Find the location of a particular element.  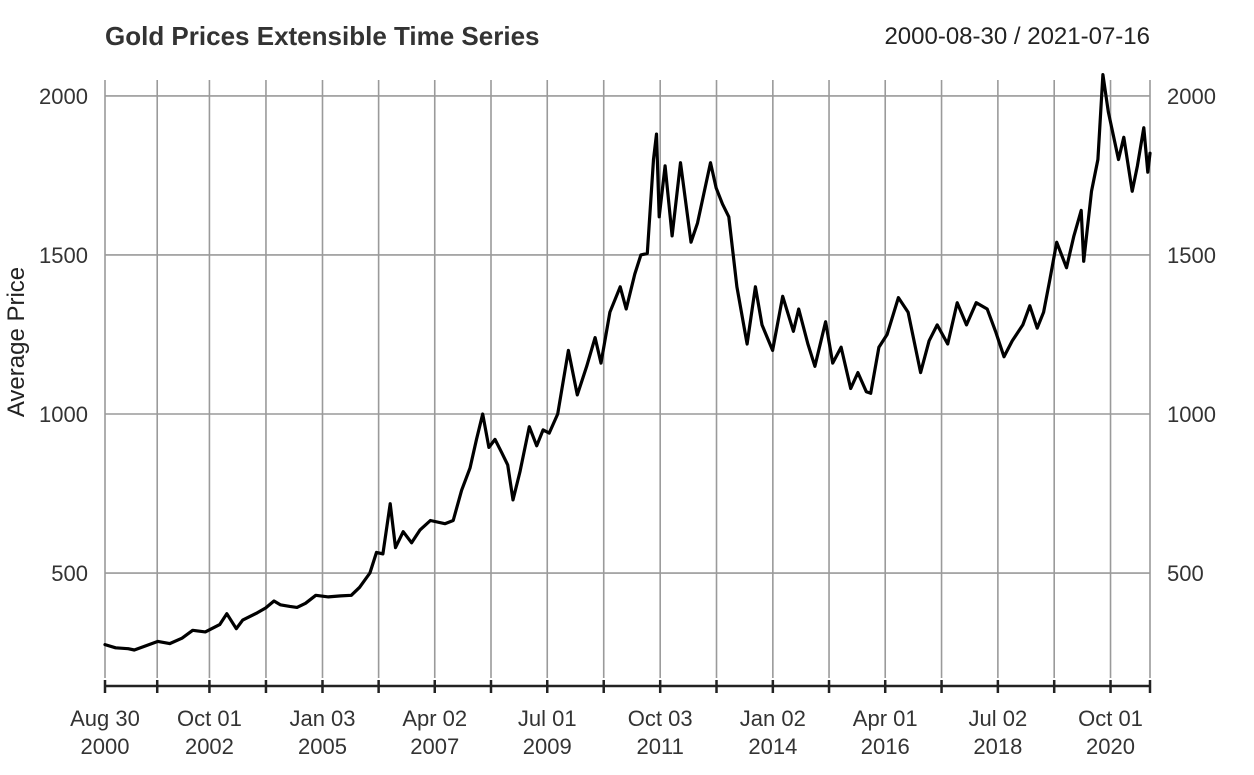

x-tick-year-3: 2007 is located at coordinates (434, 746).